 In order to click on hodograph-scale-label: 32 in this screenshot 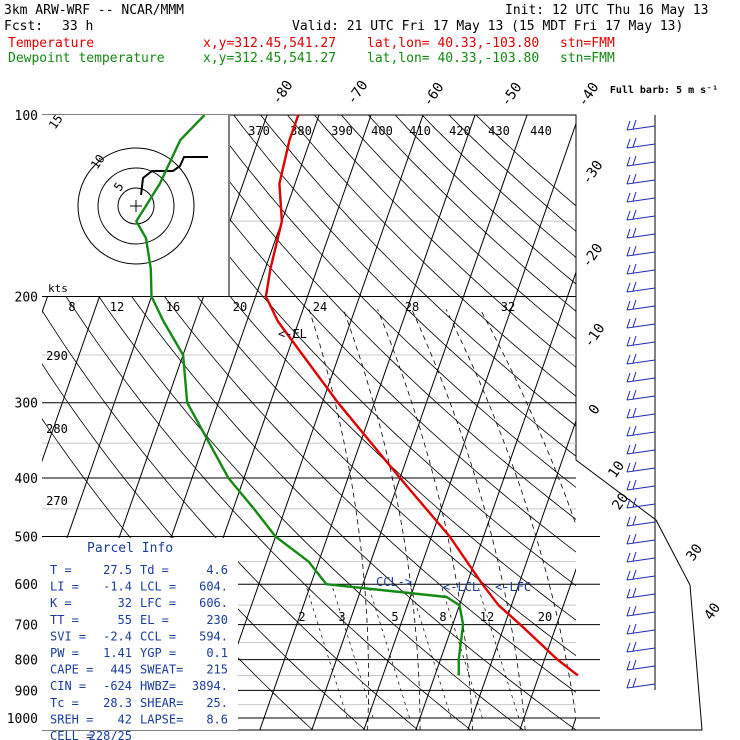, I will do `click(508, 307)`.